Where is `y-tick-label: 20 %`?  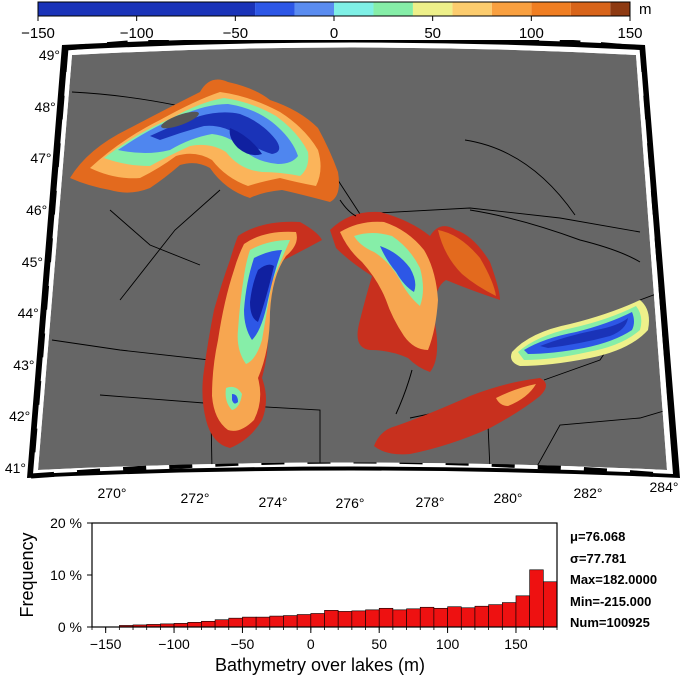
y-tick-label: 20 % is located at coordinates (66, 523).